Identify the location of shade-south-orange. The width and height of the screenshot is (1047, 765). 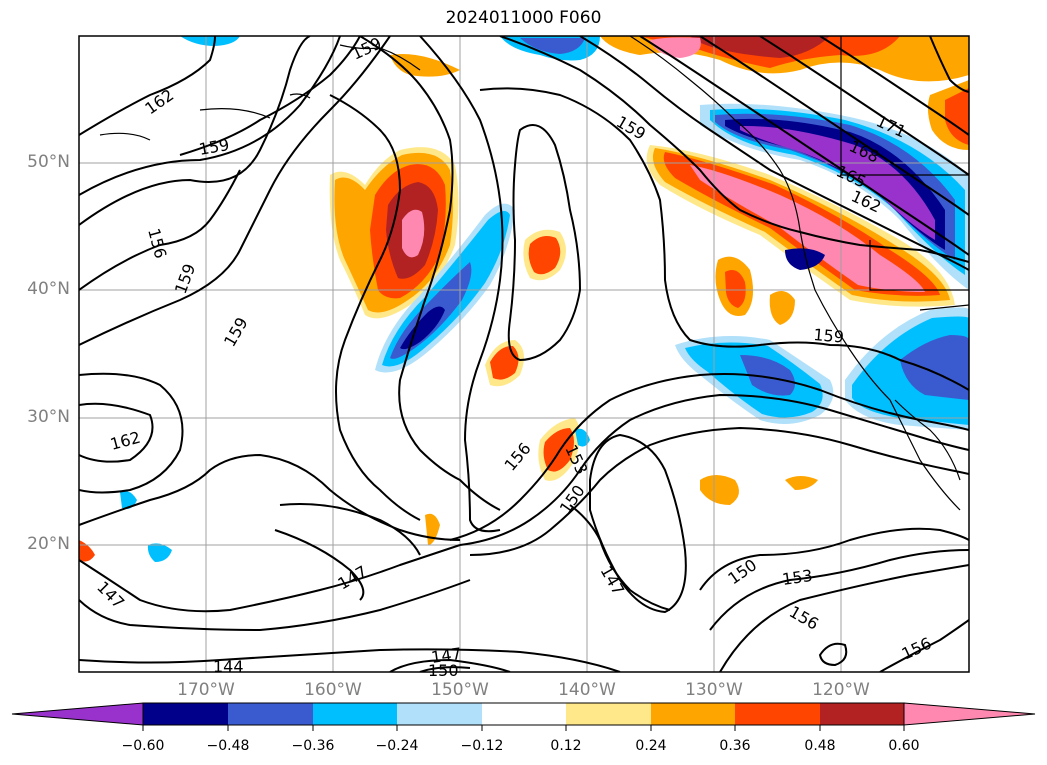
(504, 362).